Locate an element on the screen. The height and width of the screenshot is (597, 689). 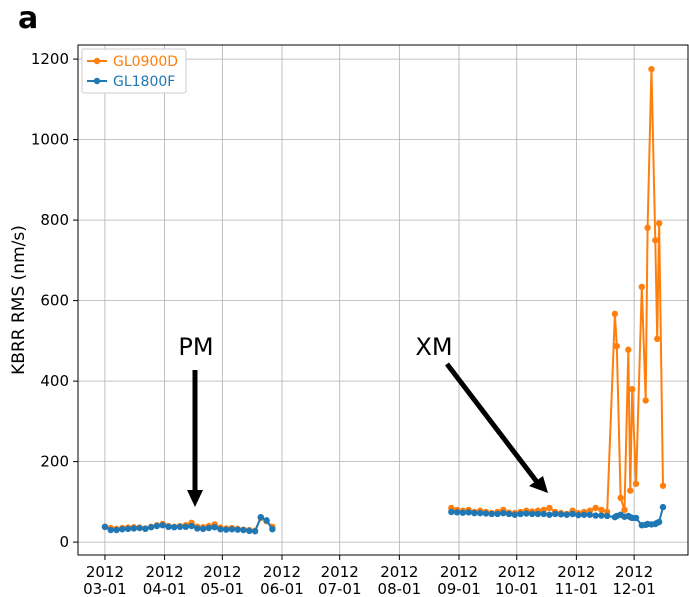
y-tick-label: 800 is located at coordinates (54, 220).